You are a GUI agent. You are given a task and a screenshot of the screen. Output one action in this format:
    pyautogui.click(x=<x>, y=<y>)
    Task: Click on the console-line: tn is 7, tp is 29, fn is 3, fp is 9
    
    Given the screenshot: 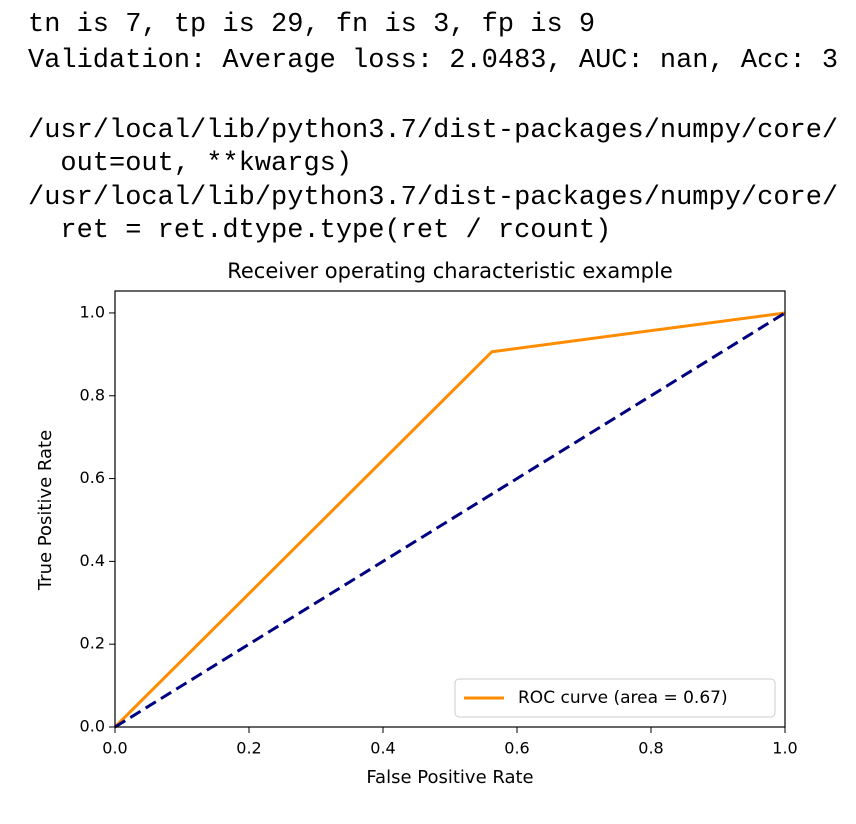 What is the action you would take?
    pyautogui.click(x=311, y=25)
    